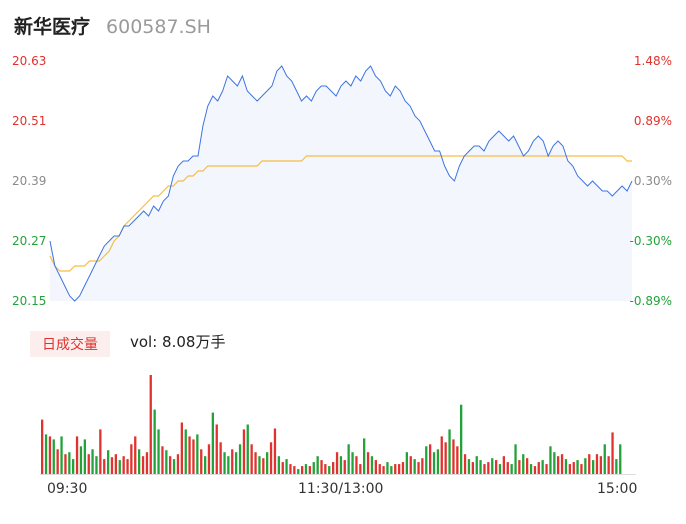  Describe the element at coordinates (52, 27) in the screenshot. I see `stock-name: 新华医疗` at that location.